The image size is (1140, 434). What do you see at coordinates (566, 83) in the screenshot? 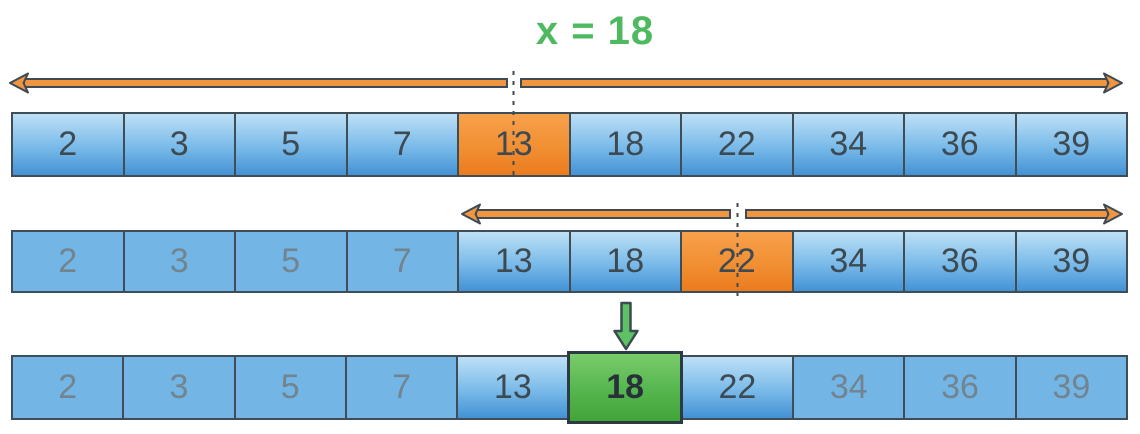
I see `range-arrow-step1-icon` at bounding box center [566, 83].